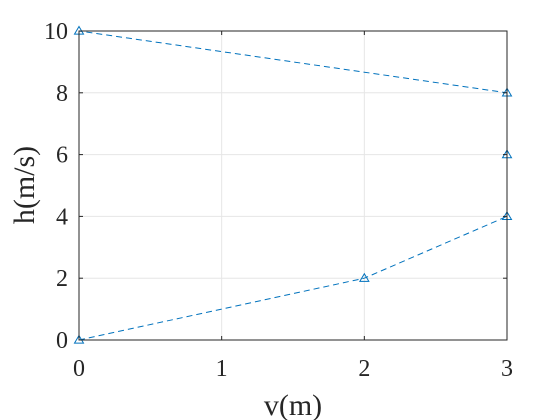  Describe the element at coordinates (62, 279) in the screenshot. I see `y-tick-label: 2` at that location.